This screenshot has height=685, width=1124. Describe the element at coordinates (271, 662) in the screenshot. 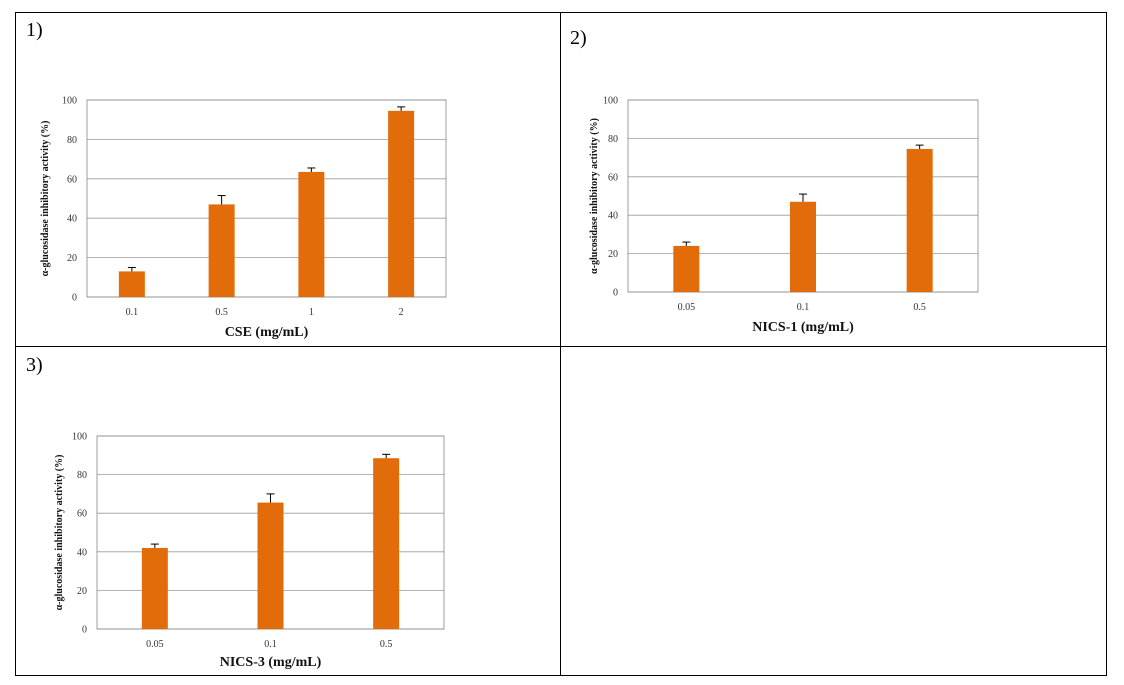

I see `x-axis-label: NICS-3 (mg/mL)` at that location.